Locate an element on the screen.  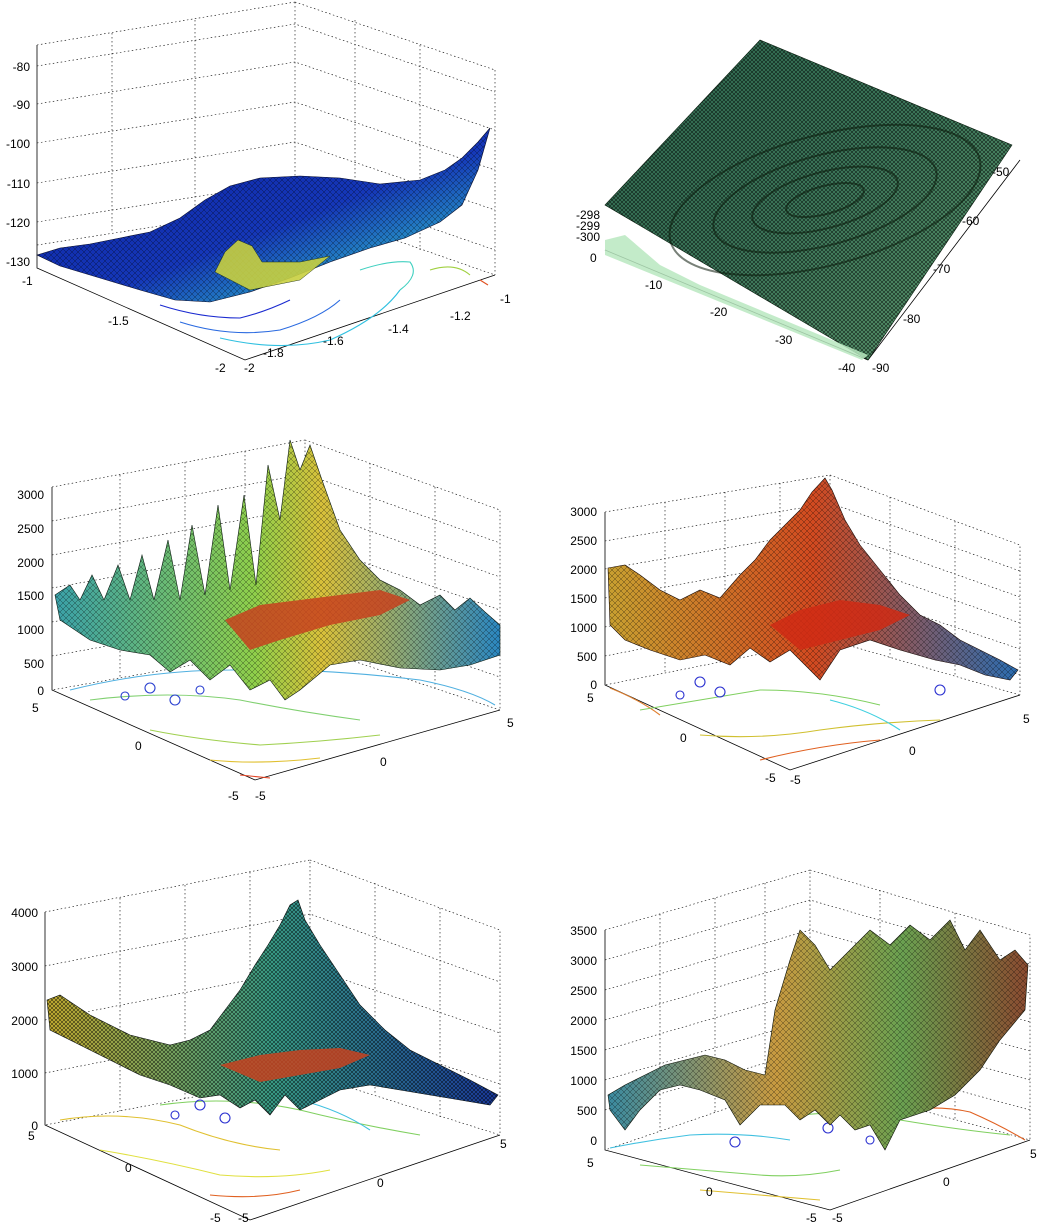
panel-6-ztick: 2000 is located at coordinates (583, 1021).